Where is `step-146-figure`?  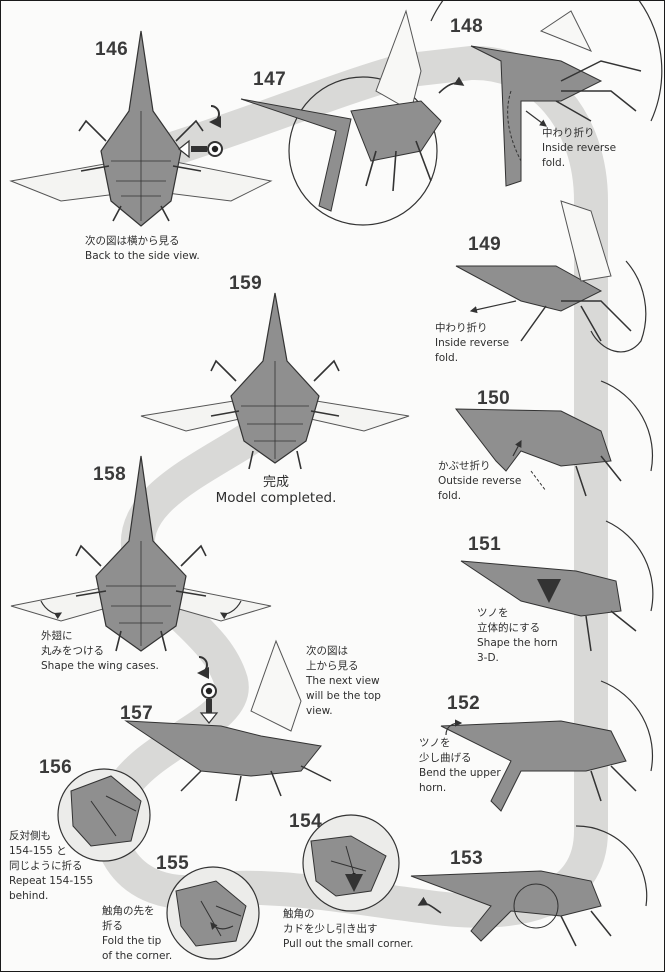
step-146-figure is located at coordinates (141, 128).